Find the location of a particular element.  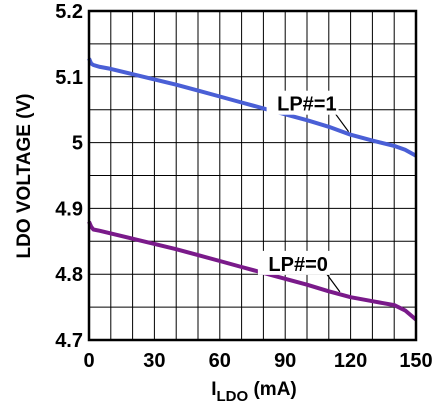

annotations: LP#=1 LP#=0 is located at coordinates (303, 191).